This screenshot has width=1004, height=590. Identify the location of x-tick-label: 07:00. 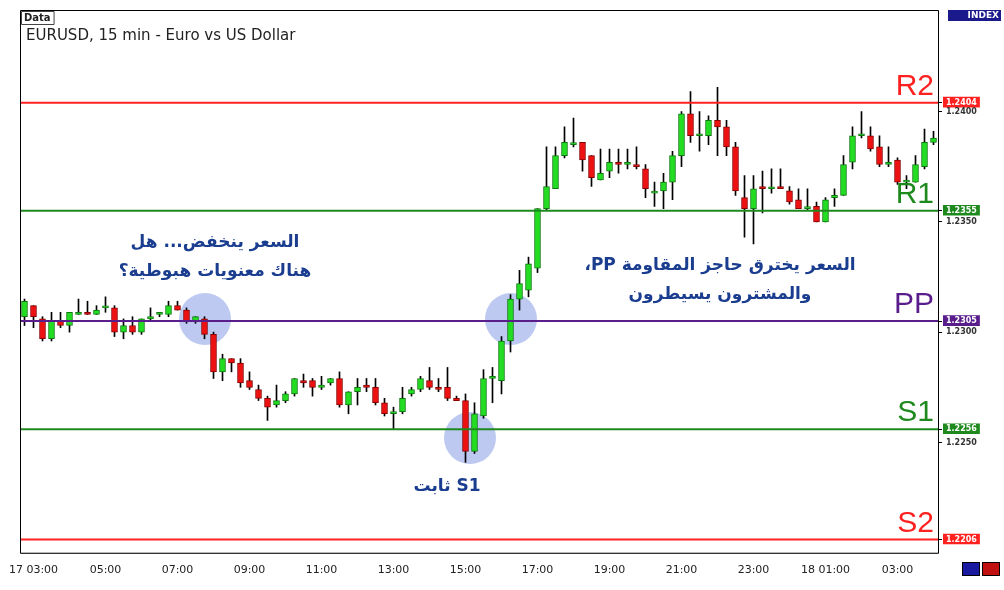
(177, 570).